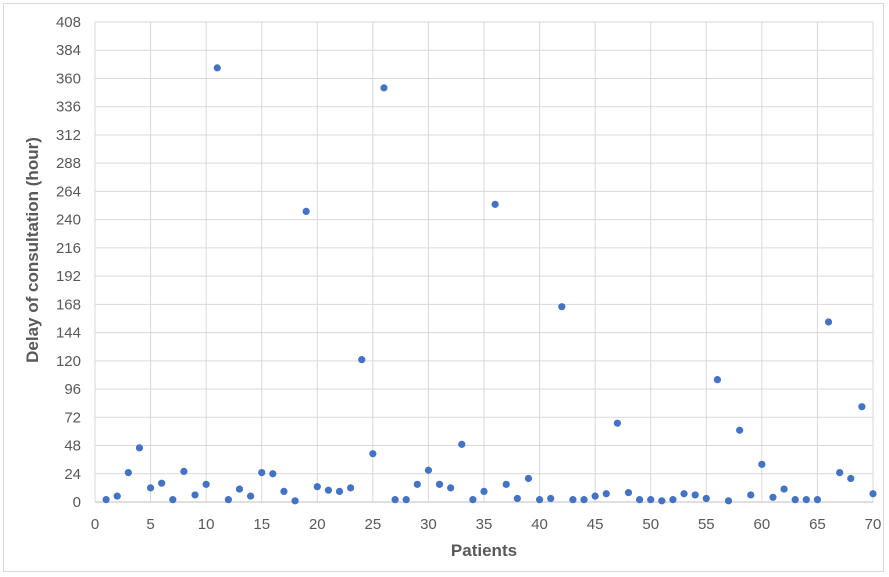 Image resolution: width=889 pixels, height=577 pixels. What do you see at coordinates (95, 524) in the screenshot?
I see `x-tick-label: 0` at bounding box center [95, 524].